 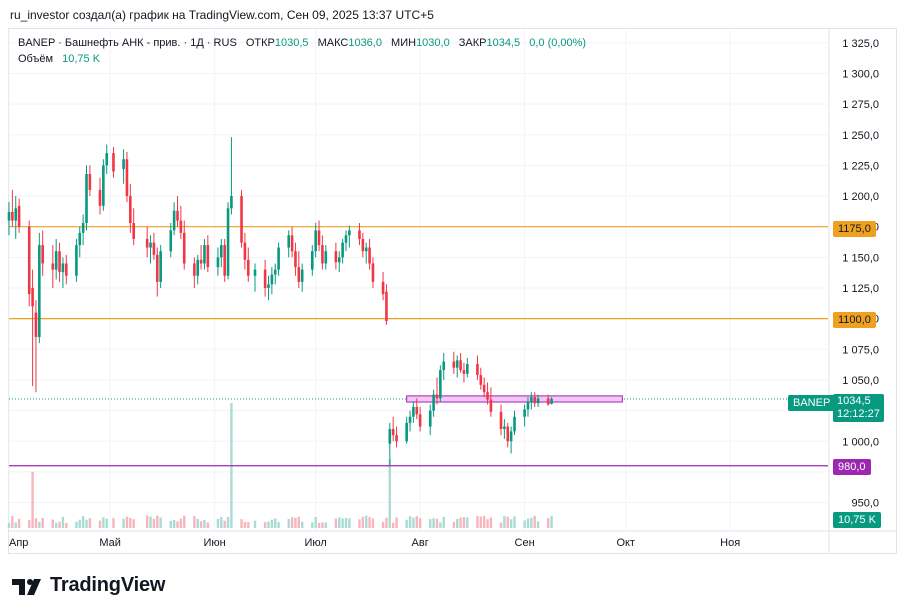 What do you see at coordinates (127, 43) in the screenshot?
I see `legend-symbol: BANEP · Башнефть АНК - прив. · 1Д · RUS` at bounding box center [127, 43].